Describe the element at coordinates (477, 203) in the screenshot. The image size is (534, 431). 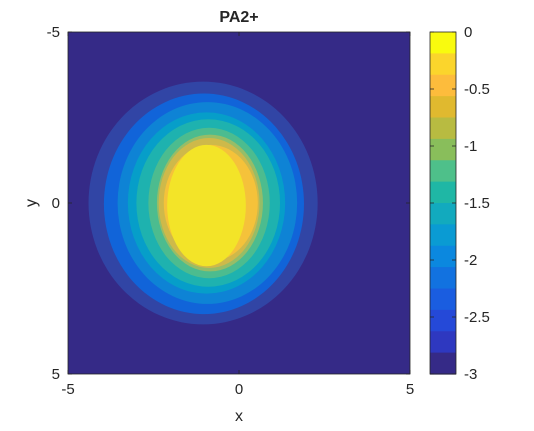
I see `colorbar-tick-label: -1.5` at that location.